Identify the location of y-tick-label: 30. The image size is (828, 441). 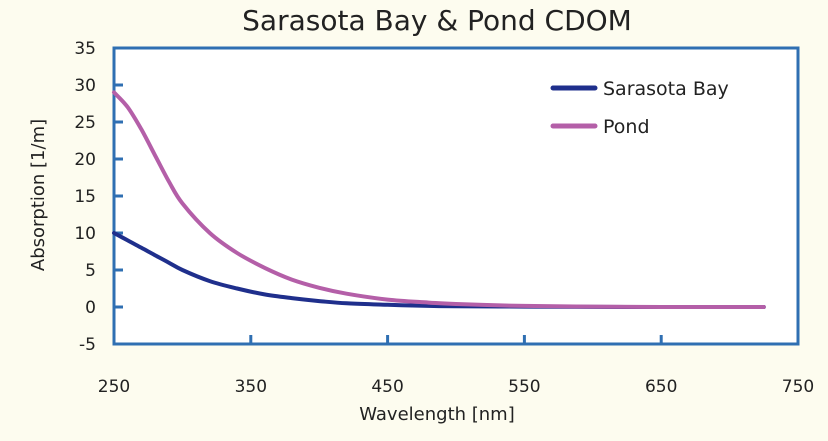
(85, 86).